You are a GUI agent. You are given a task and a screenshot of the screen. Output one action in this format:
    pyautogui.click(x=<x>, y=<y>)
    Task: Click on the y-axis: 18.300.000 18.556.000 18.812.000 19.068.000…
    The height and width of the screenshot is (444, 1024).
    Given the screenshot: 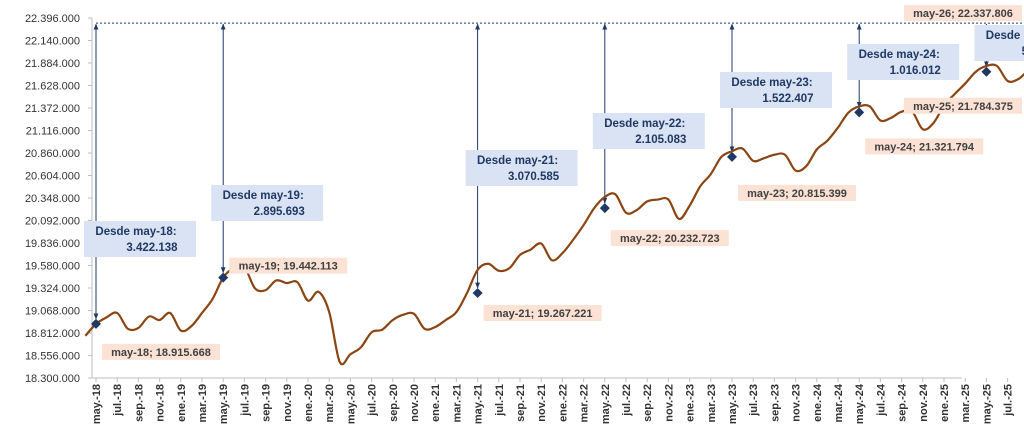 What is the action you would take?
    pyautogui.click(x=59, y=199)
    